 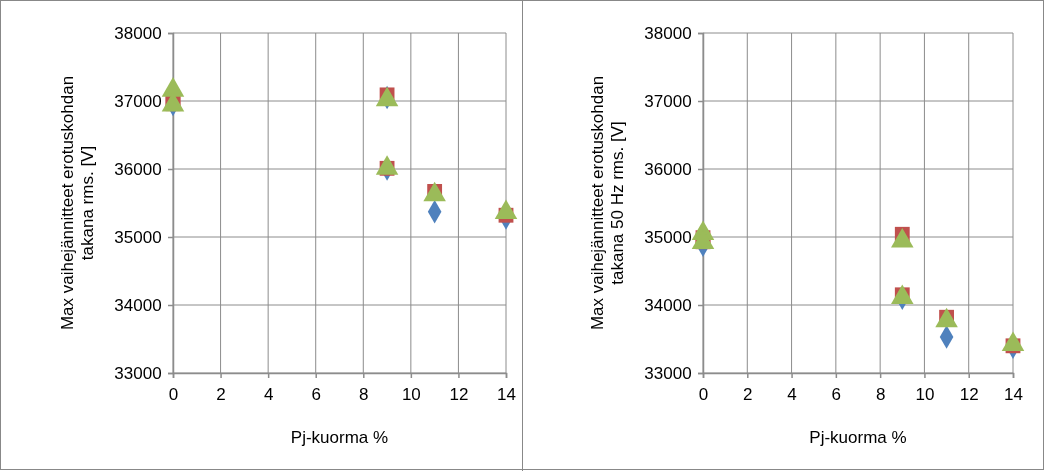 What do you see at coordinates (78, 203) in the screenshot?
I see `y-axis-title: Max vaihejännitteet erotuskohdan takana rms. [V]` at bounding box center [78, 203].